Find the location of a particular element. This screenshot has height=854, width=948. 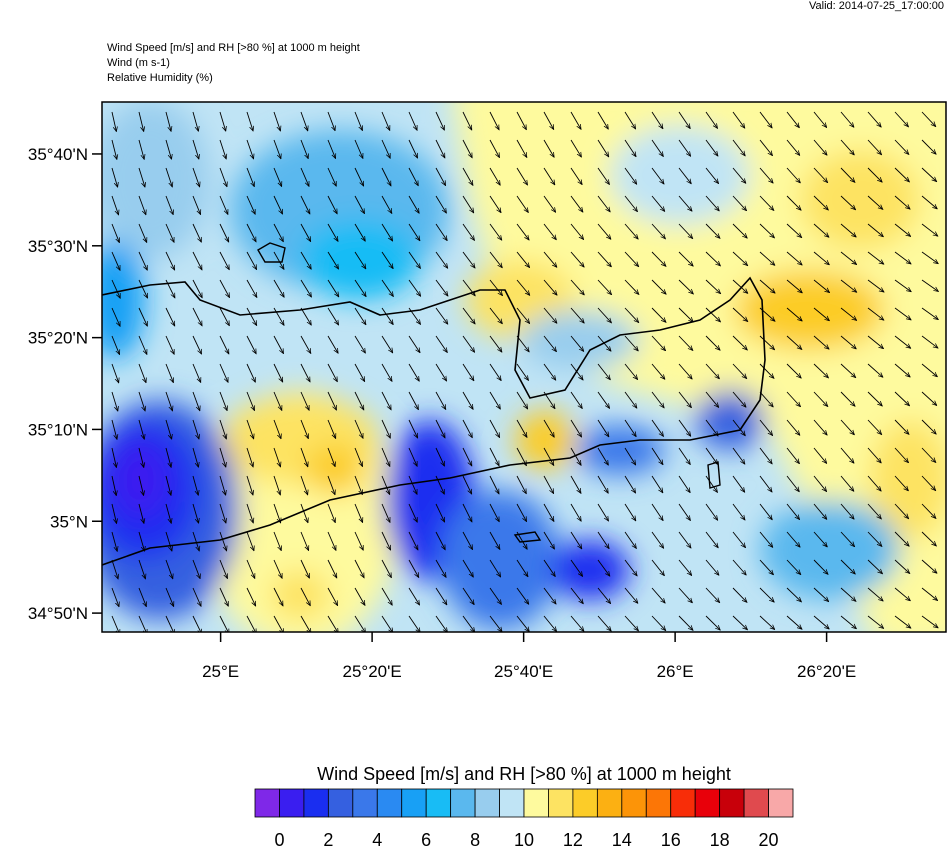

title: Relative Humidity (%) is located at coordinates (160, 78).